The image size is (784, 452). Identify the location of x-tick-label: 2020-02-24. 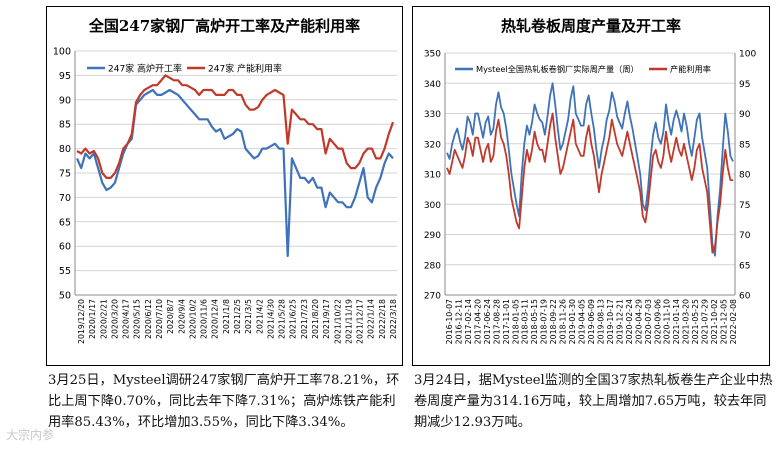
(629, 321).